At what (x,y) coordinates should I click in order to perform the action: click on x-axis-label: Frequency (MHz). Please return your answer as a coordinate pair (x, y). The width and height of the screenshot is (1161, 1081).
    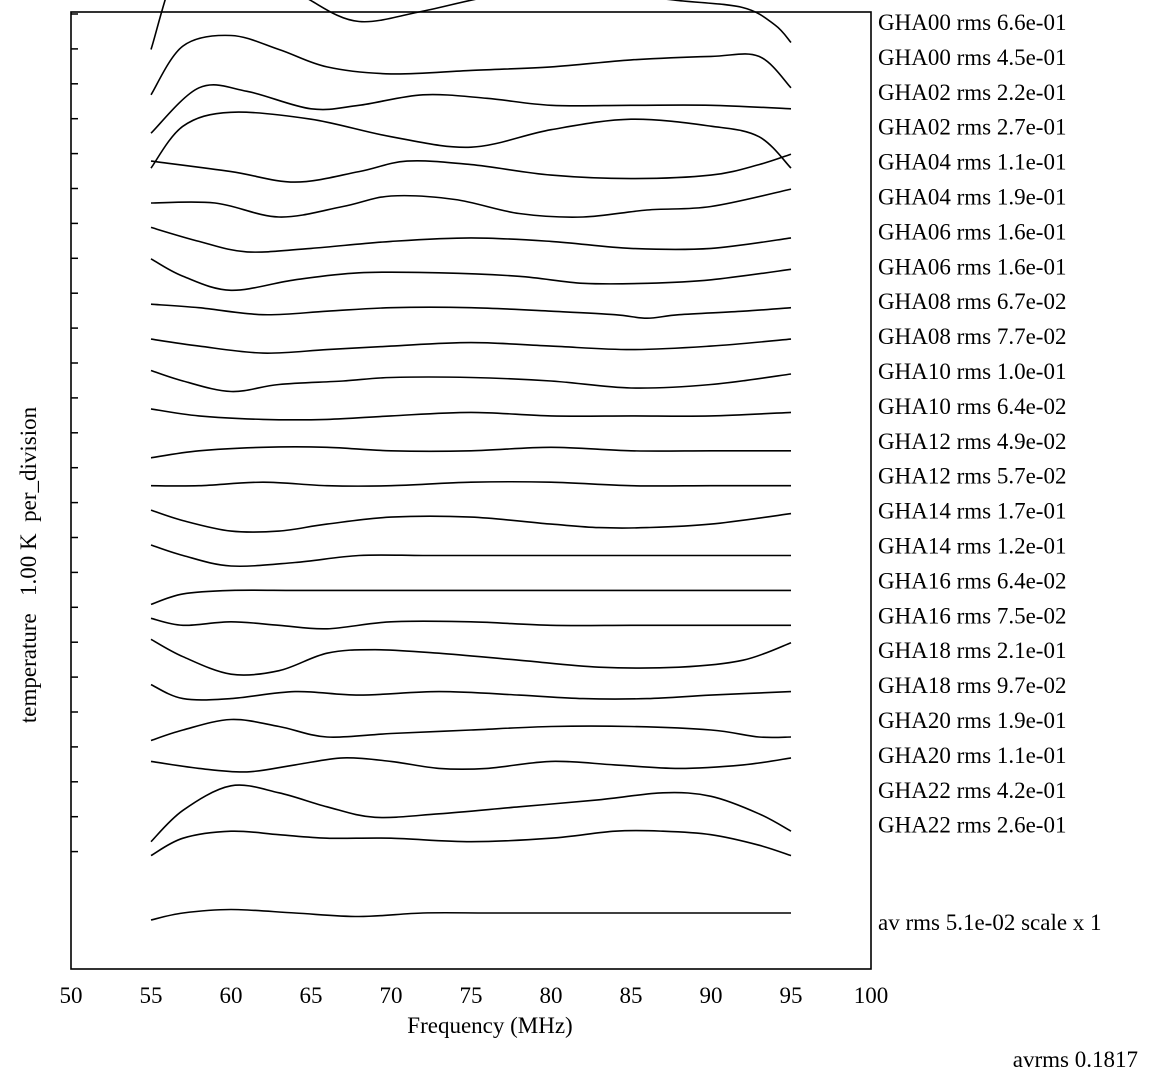
    Looking at the image, I should click on (489, 1025).